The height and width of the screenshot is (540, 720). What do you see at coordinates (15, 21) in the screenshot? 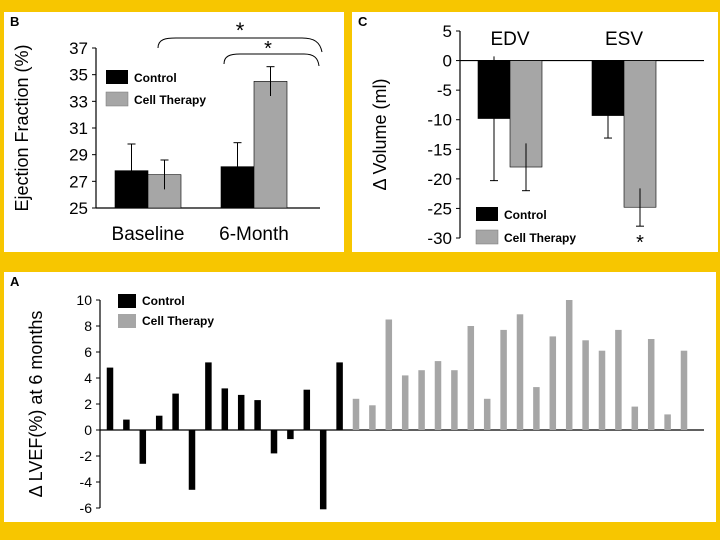
I see `panel-b-label: B` at bounding box center [15, 21].